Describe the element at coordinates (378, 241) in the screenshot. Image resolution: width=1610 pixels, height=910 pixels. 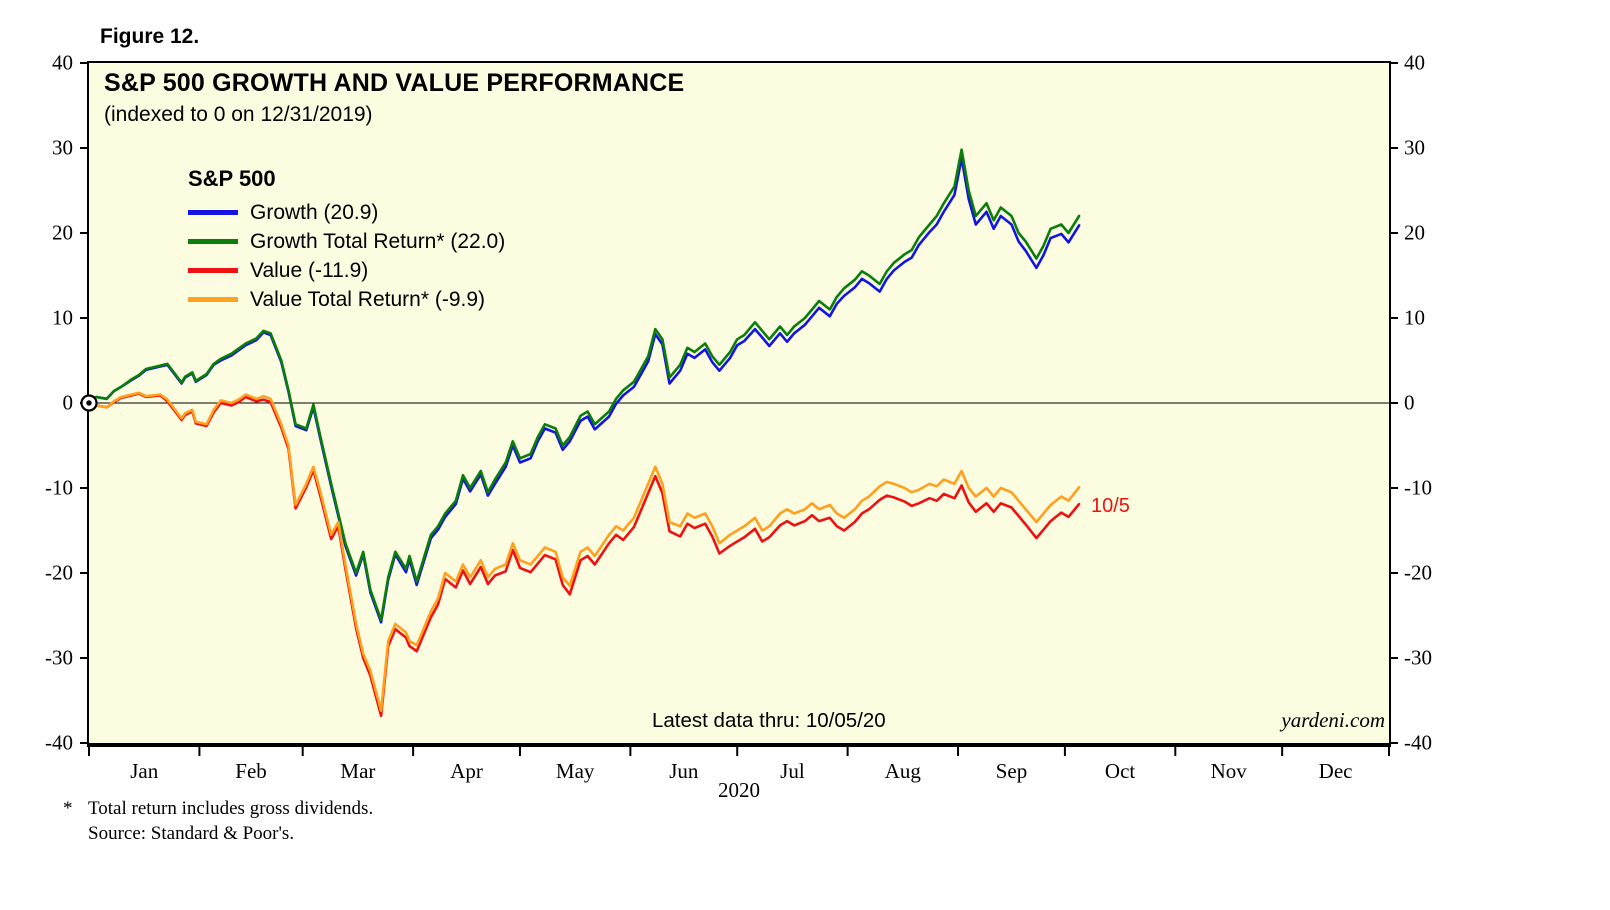
I see `legend-label-growth-total-return: Growth Total Return* (22.0)` at that location.